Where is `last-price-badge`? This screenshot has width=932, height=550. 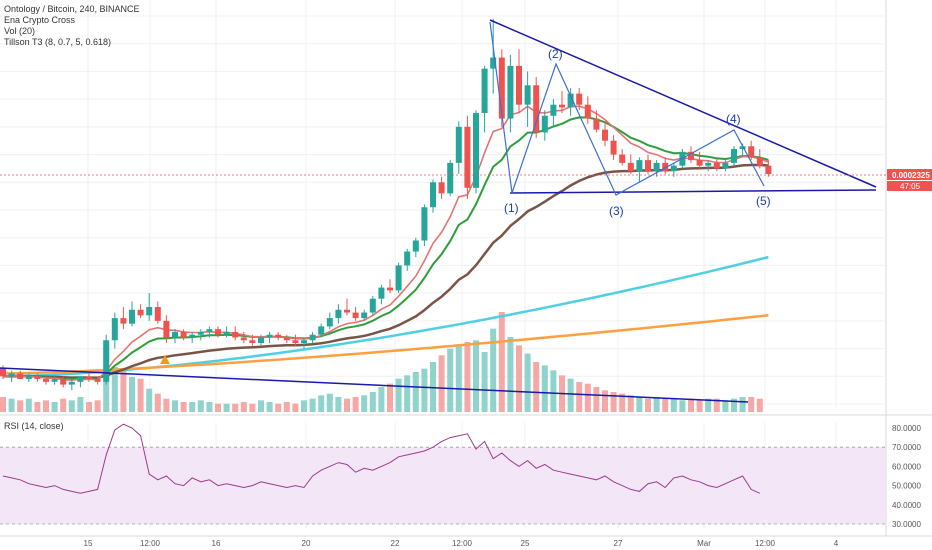 last-price-badge is located at coordinates (909, 174).